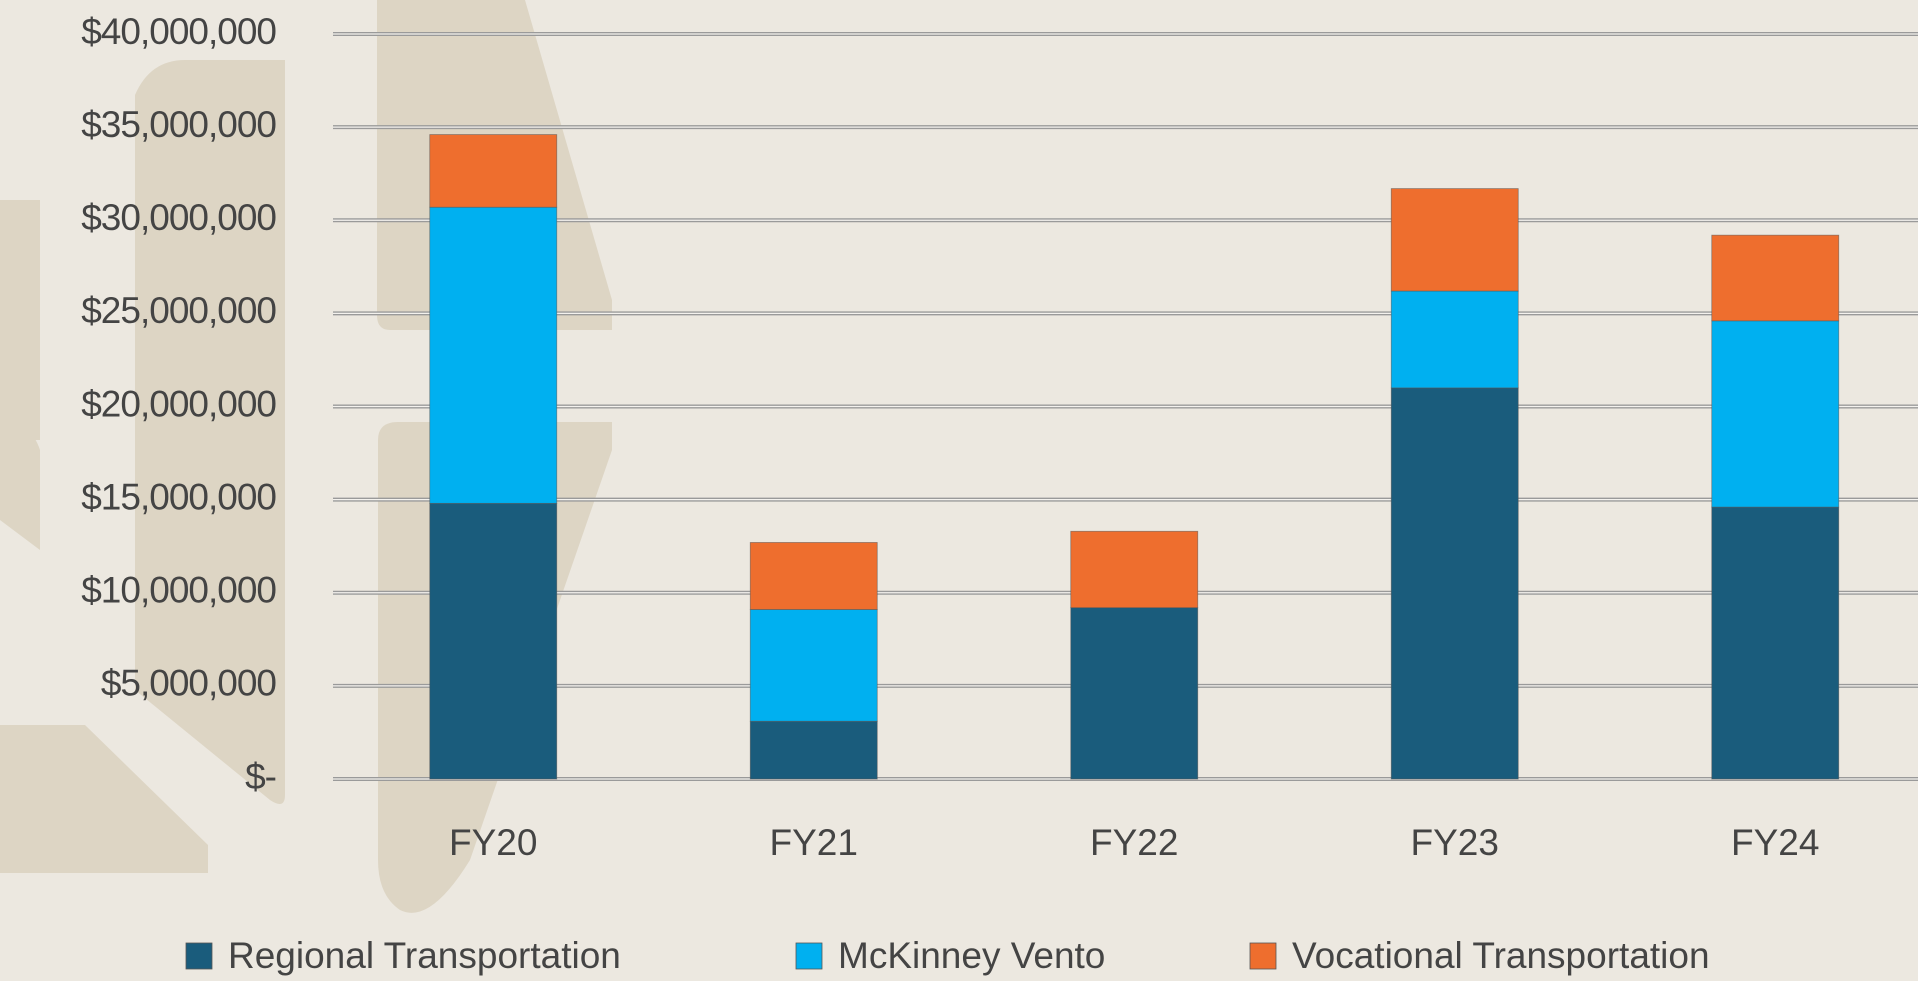  Describe the element at coordinates (178, 217) in the screenshot. I see `y-tick-label: $30,000,000` at that location.